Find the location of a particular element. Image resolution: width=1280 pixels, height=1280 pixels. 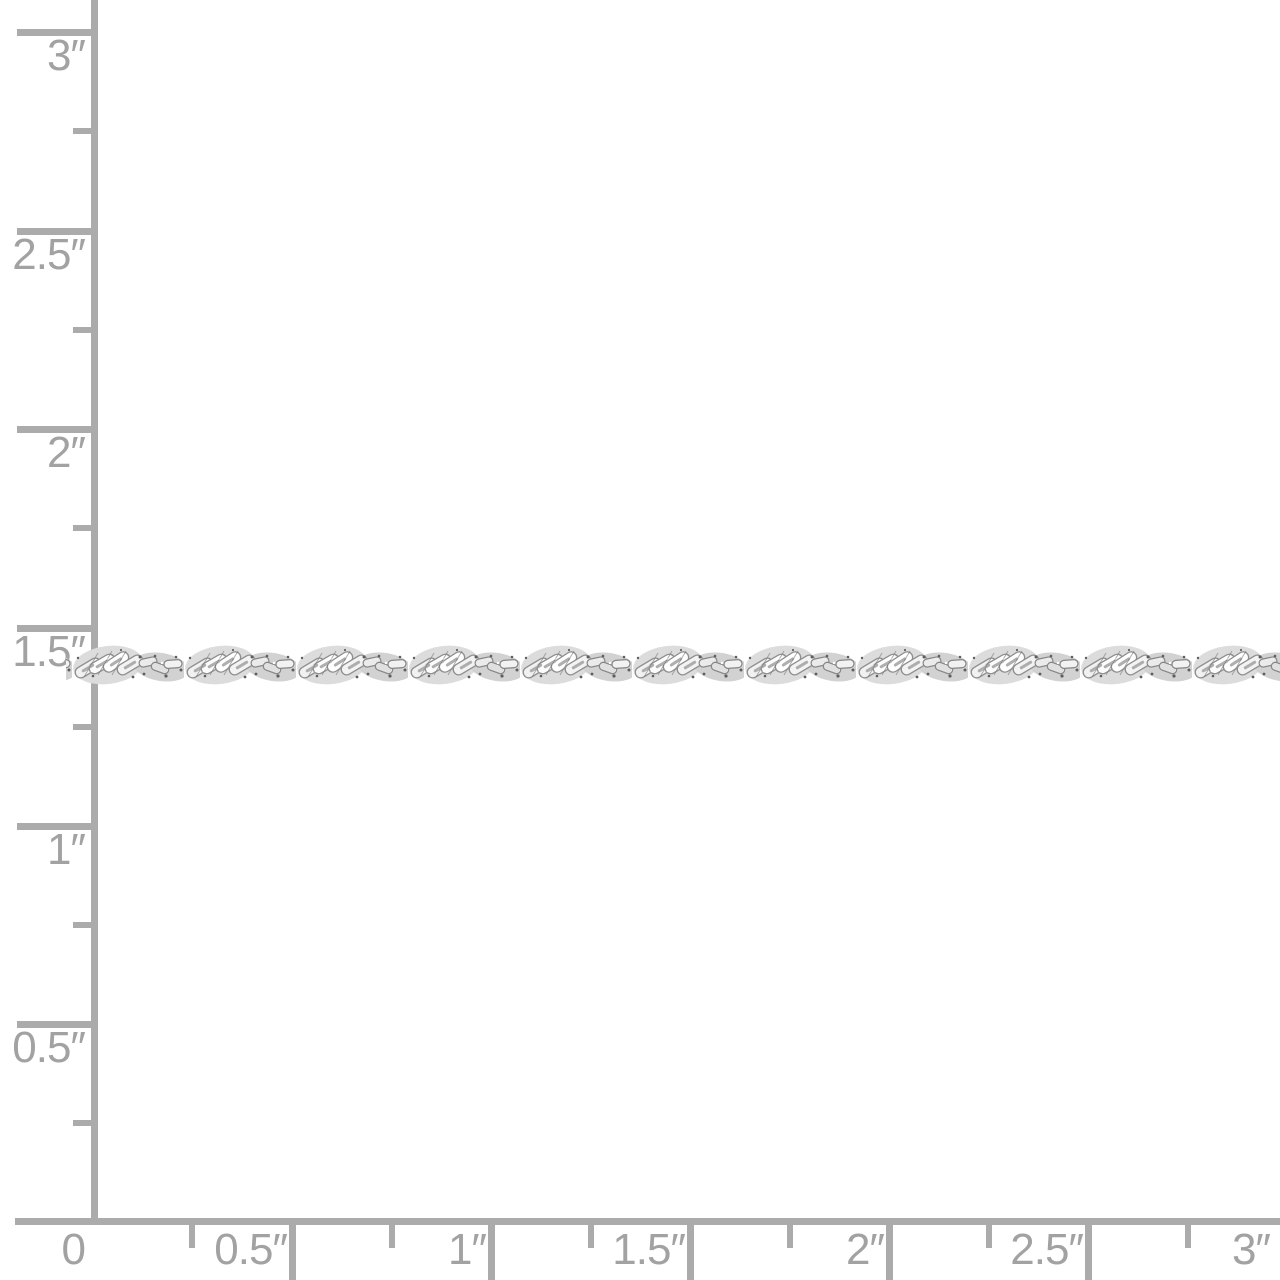

h-ruler-label-1in: 1″ is located at coordinates (467, 1249).